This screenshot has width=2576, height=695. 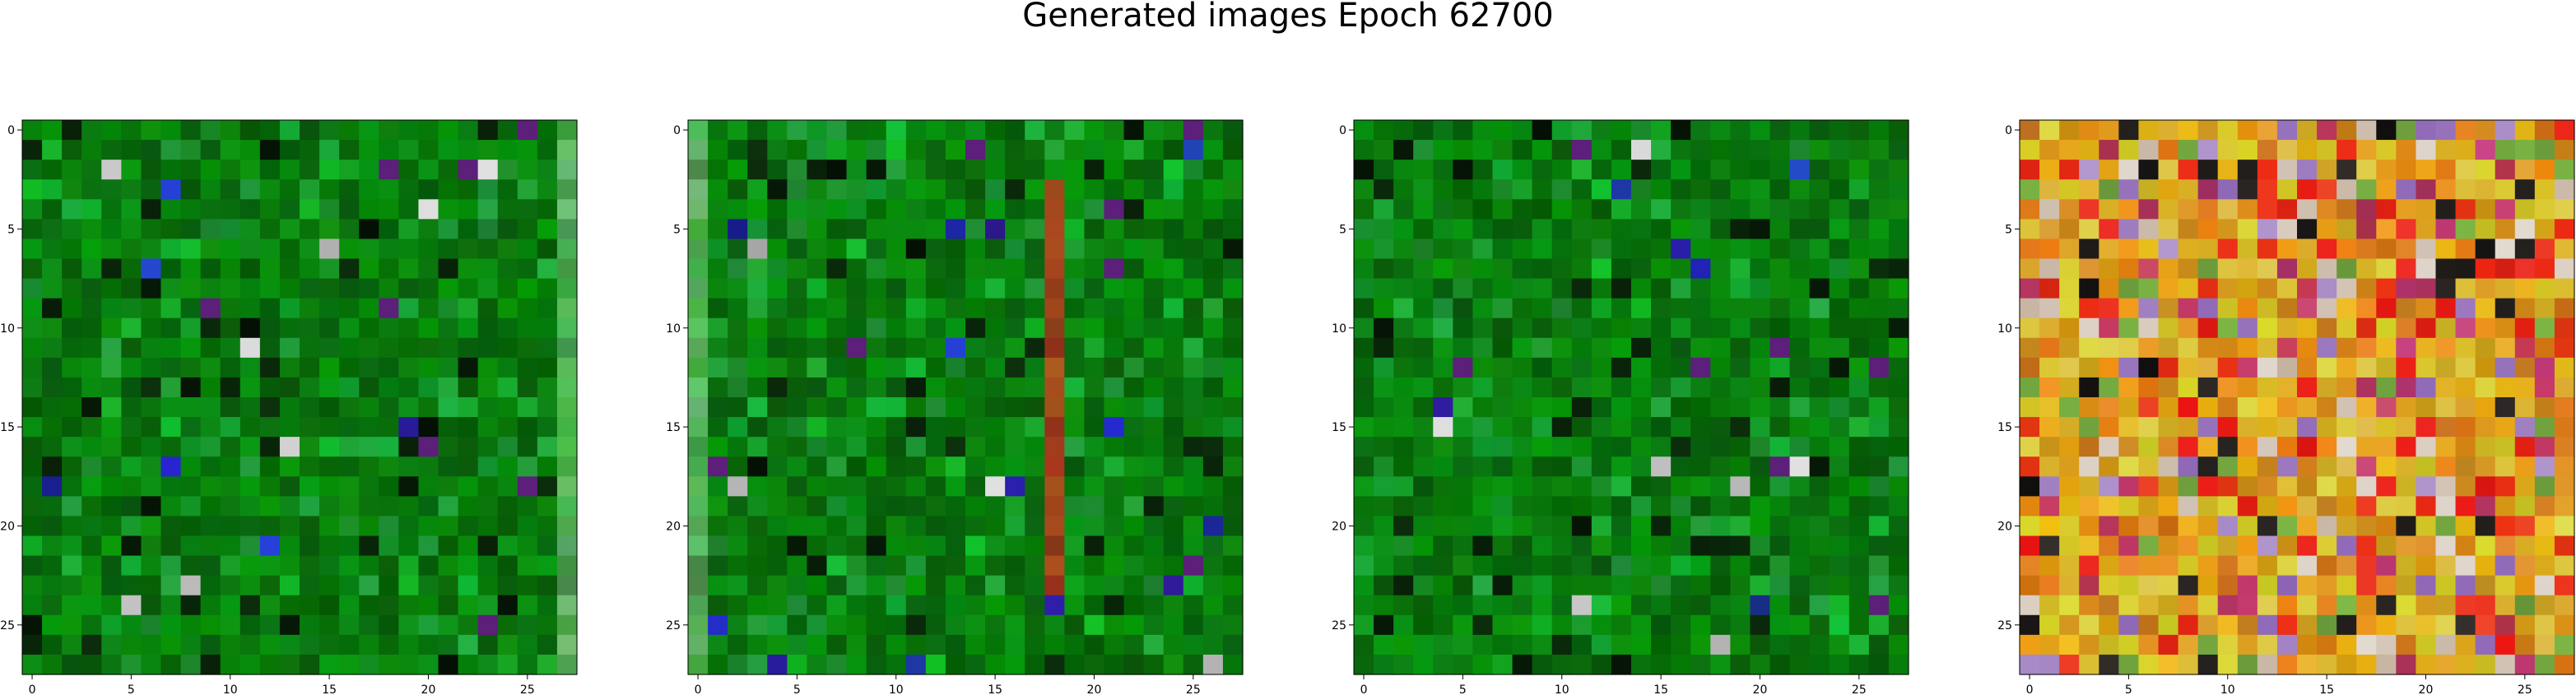 I want to click on y-tick-label: 20, so click(x=1339, y=526).